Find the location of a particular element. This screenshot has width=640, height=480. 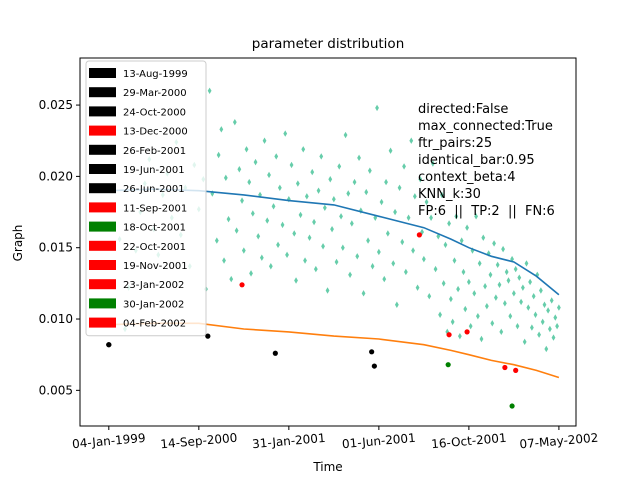

legend-entry: 23-Jan-2002 is located at coordinates (153, 285).